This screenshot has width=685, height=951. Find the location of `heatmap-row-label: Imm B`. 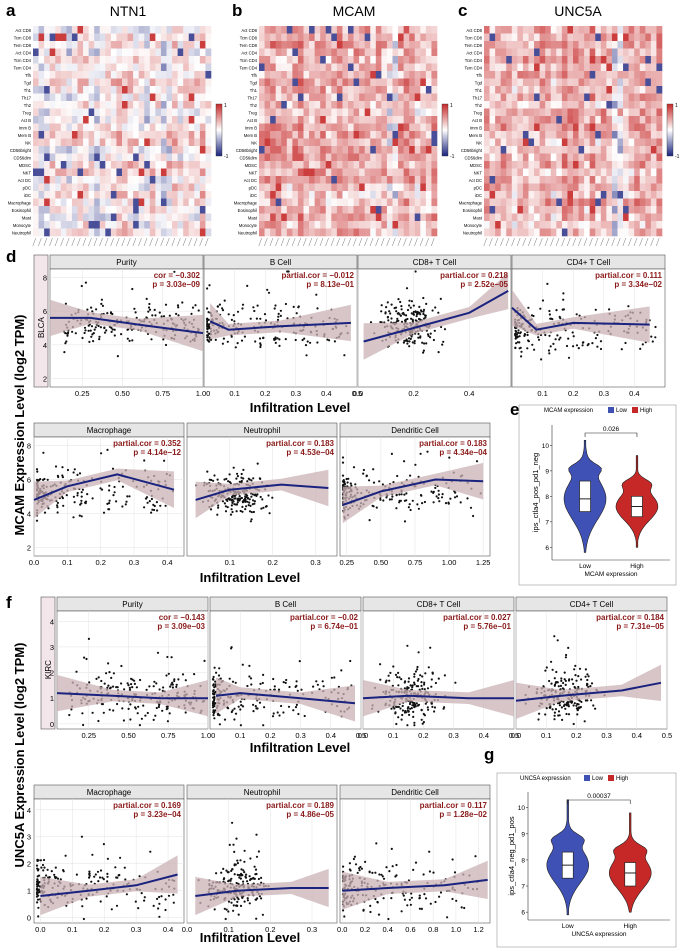

heatmap-row-label: Imm B is located at coordinates (251, 127).